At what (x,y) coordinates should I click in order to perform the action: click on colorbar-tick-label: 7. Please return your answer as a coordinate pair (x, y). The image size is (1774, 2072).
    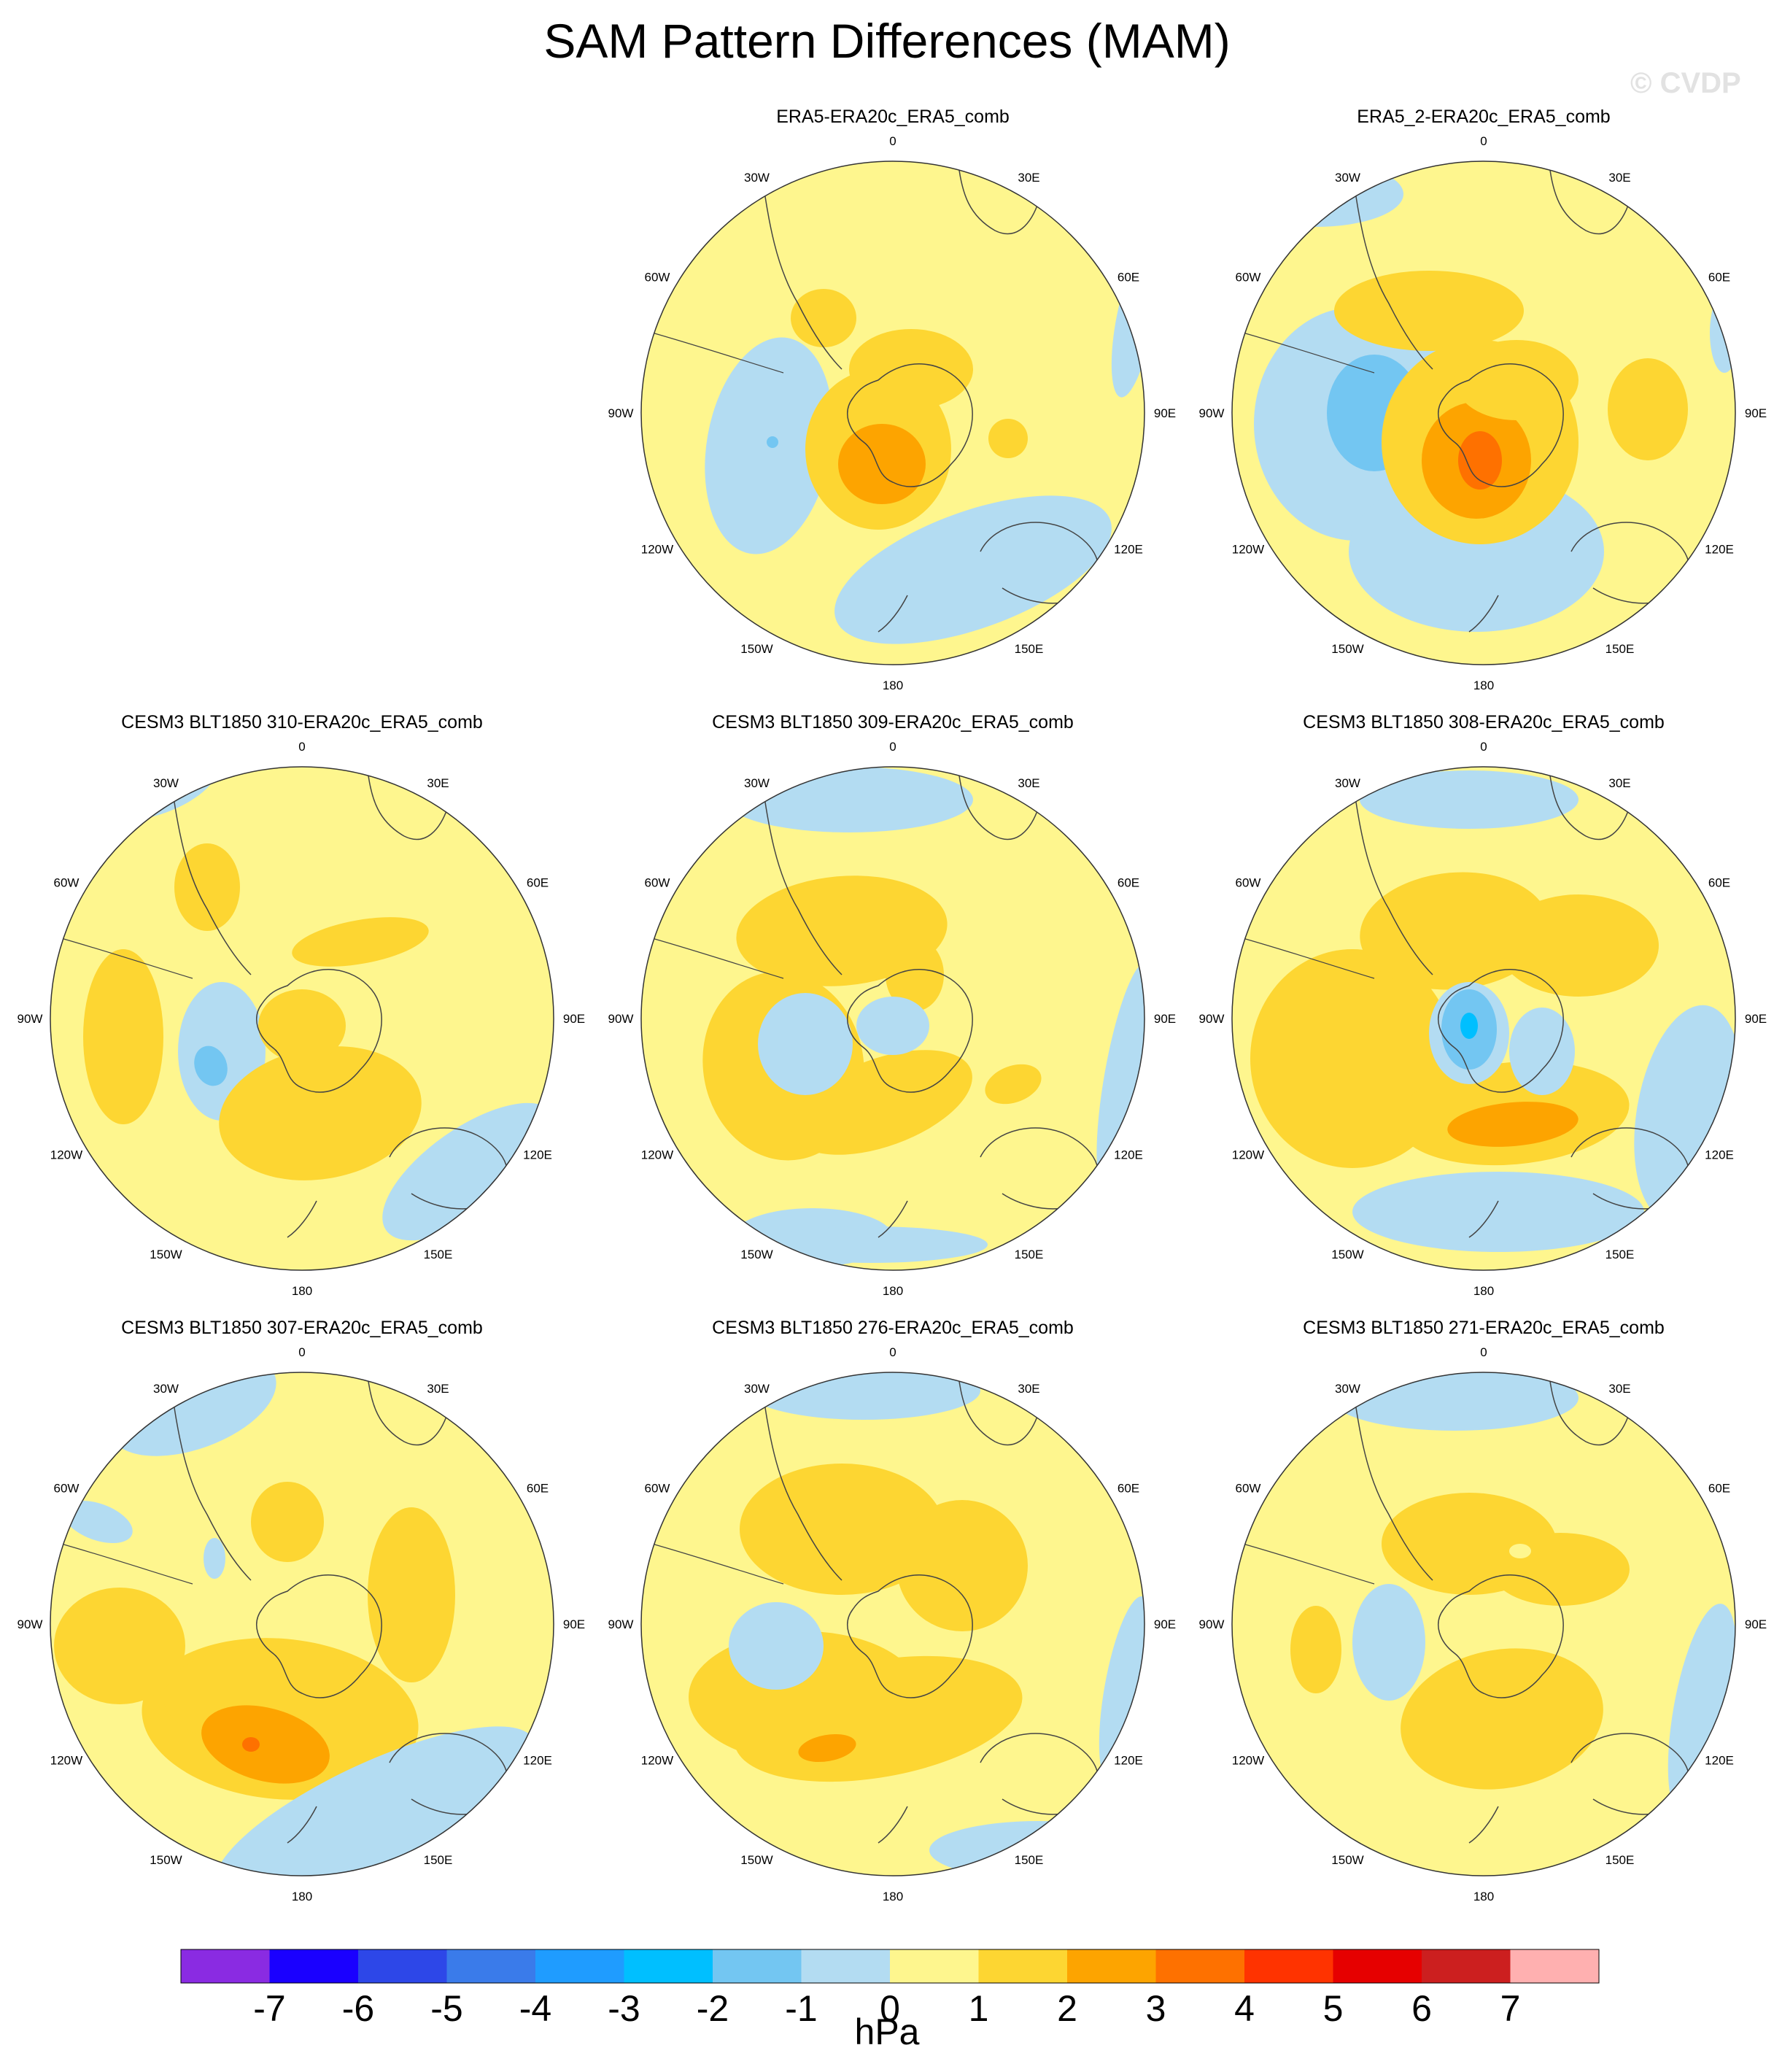
    Looking at the image, I should click on (1510, 2008).